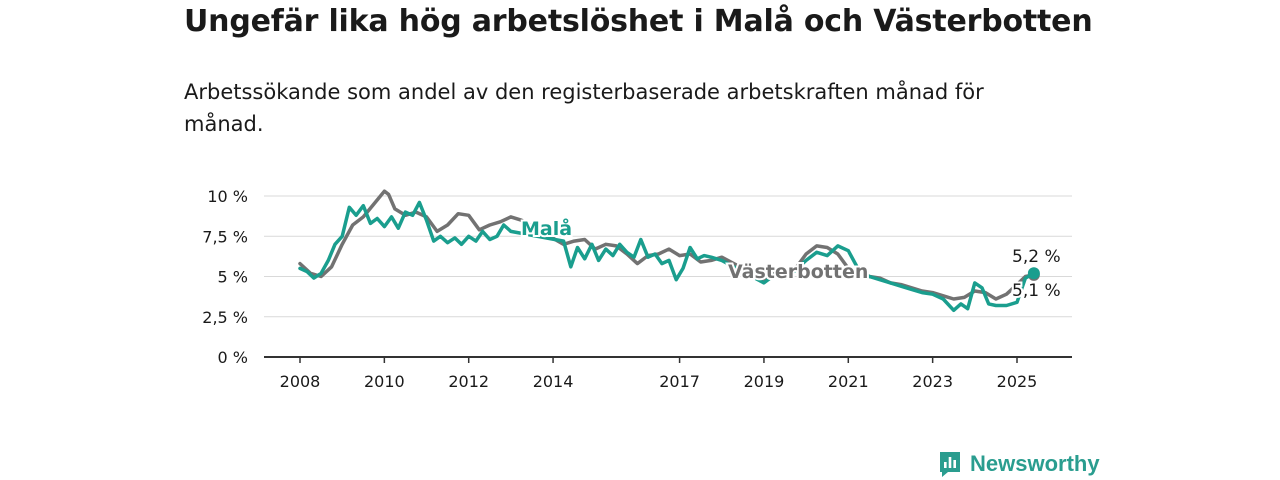 The height and width of the screenshot is (480, 1280). I want to click on x-tick-label: 2025, so click(1017, 381).